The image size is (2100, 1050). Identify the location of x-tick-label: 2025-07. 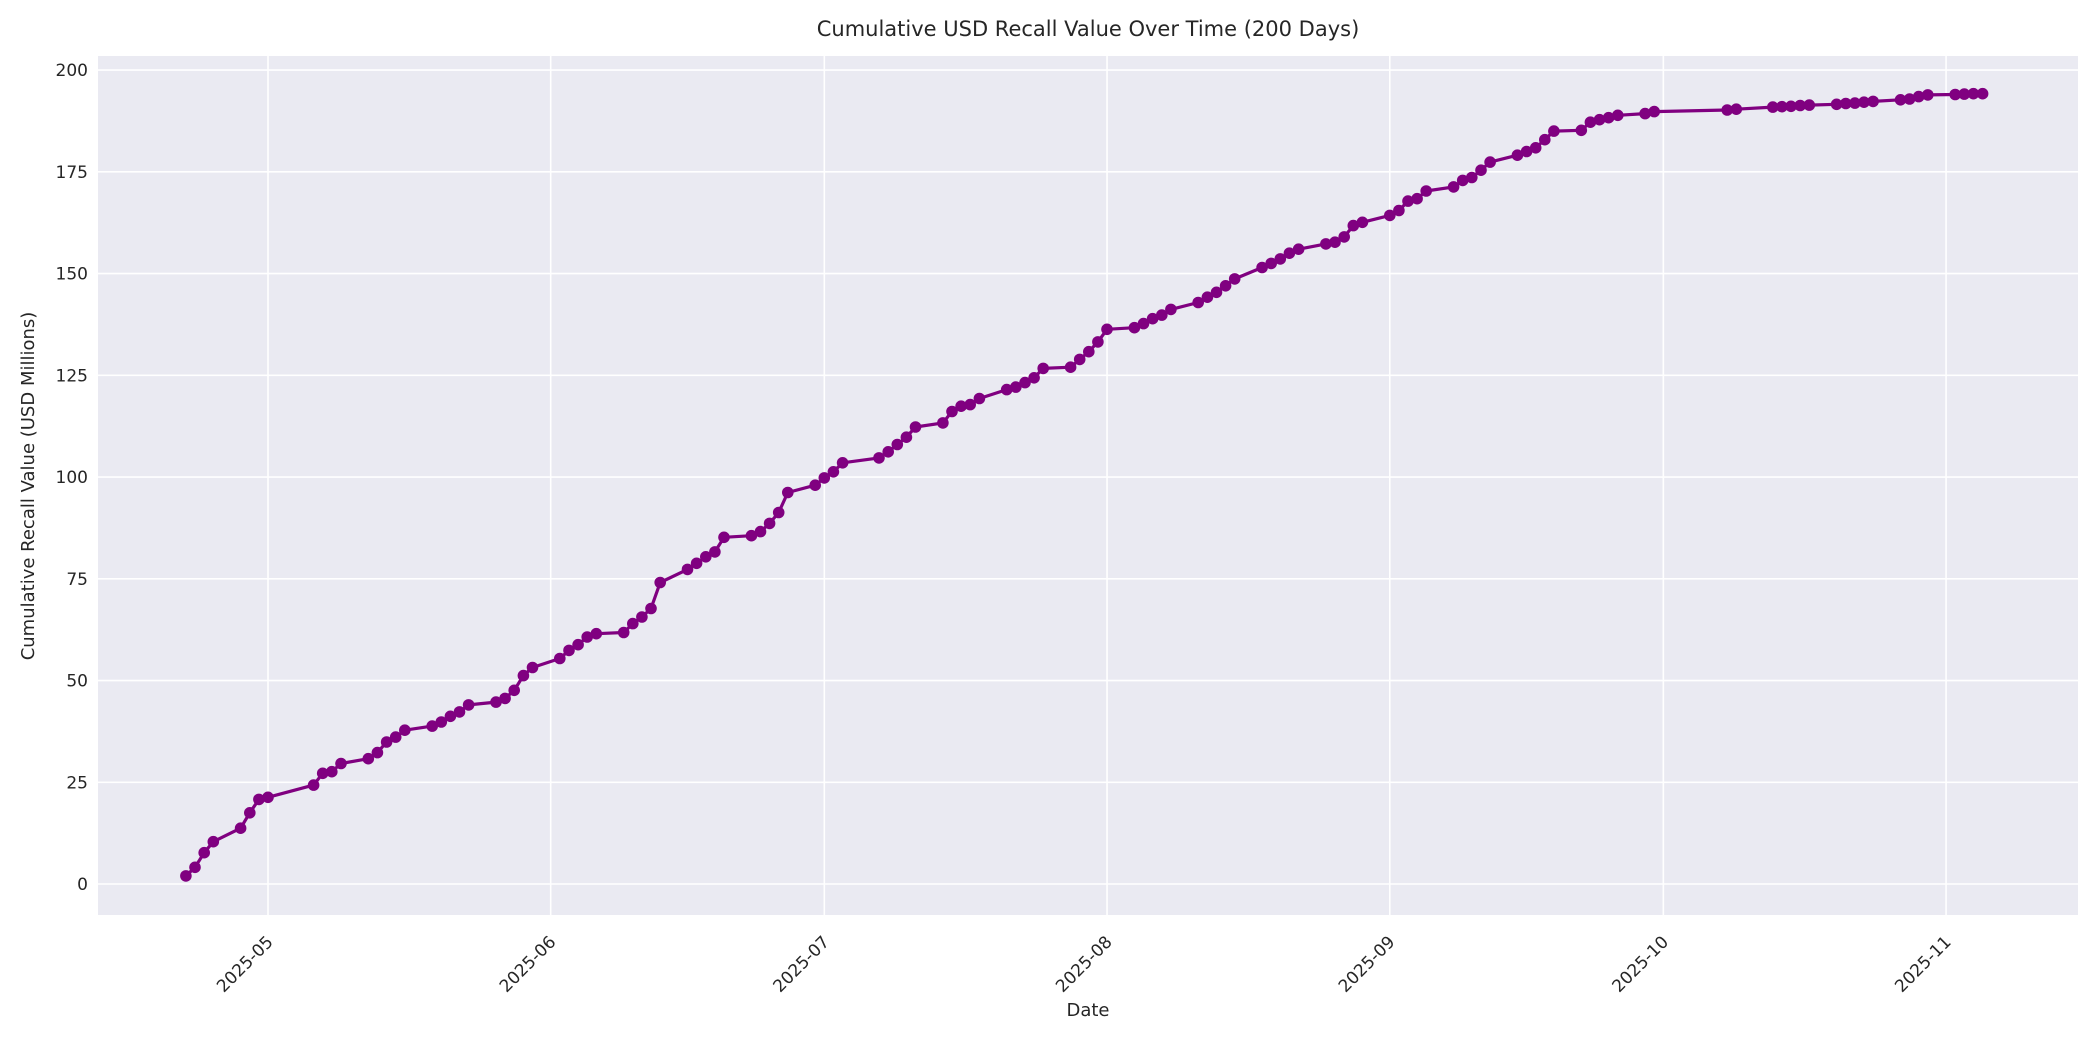
(801, 964).